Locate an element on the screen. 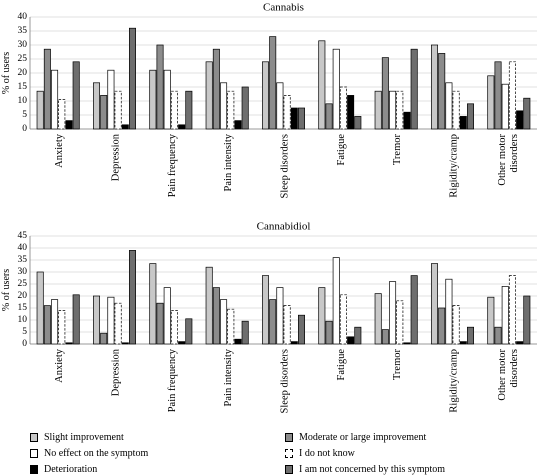 This screenshot has width=540, height=476. bar-moderate-or-large-improvement-other-motor-disorders is located at coordinates (498, 335).